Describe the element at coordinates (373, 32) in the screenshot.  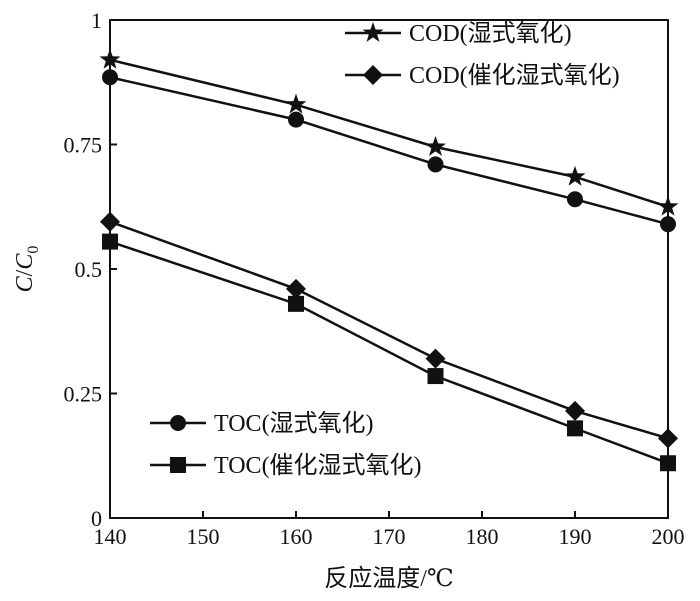
I see `legend-star-marker` at that location.